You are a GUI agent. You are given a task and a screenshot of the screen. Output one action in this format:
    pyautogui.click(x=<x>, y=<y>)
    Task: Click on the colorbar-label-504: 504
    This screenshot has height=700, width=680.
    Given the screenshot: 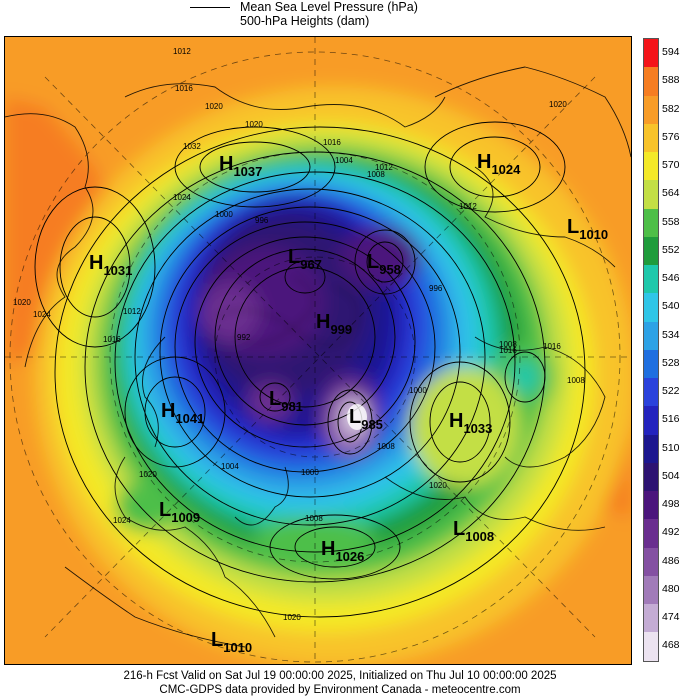 What is the action you would take?
    pyautogui.click(x=671, y=475)
    